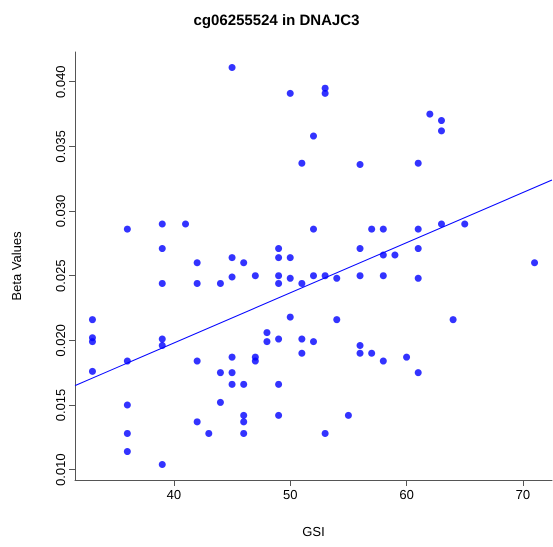 Image resolution: width=553 pixels, height=547 pixels. What do you see at coordinates (16, 265) in the screenshot?
I see `y-axis-title: Beta Values` at bounding box center [16, 265].